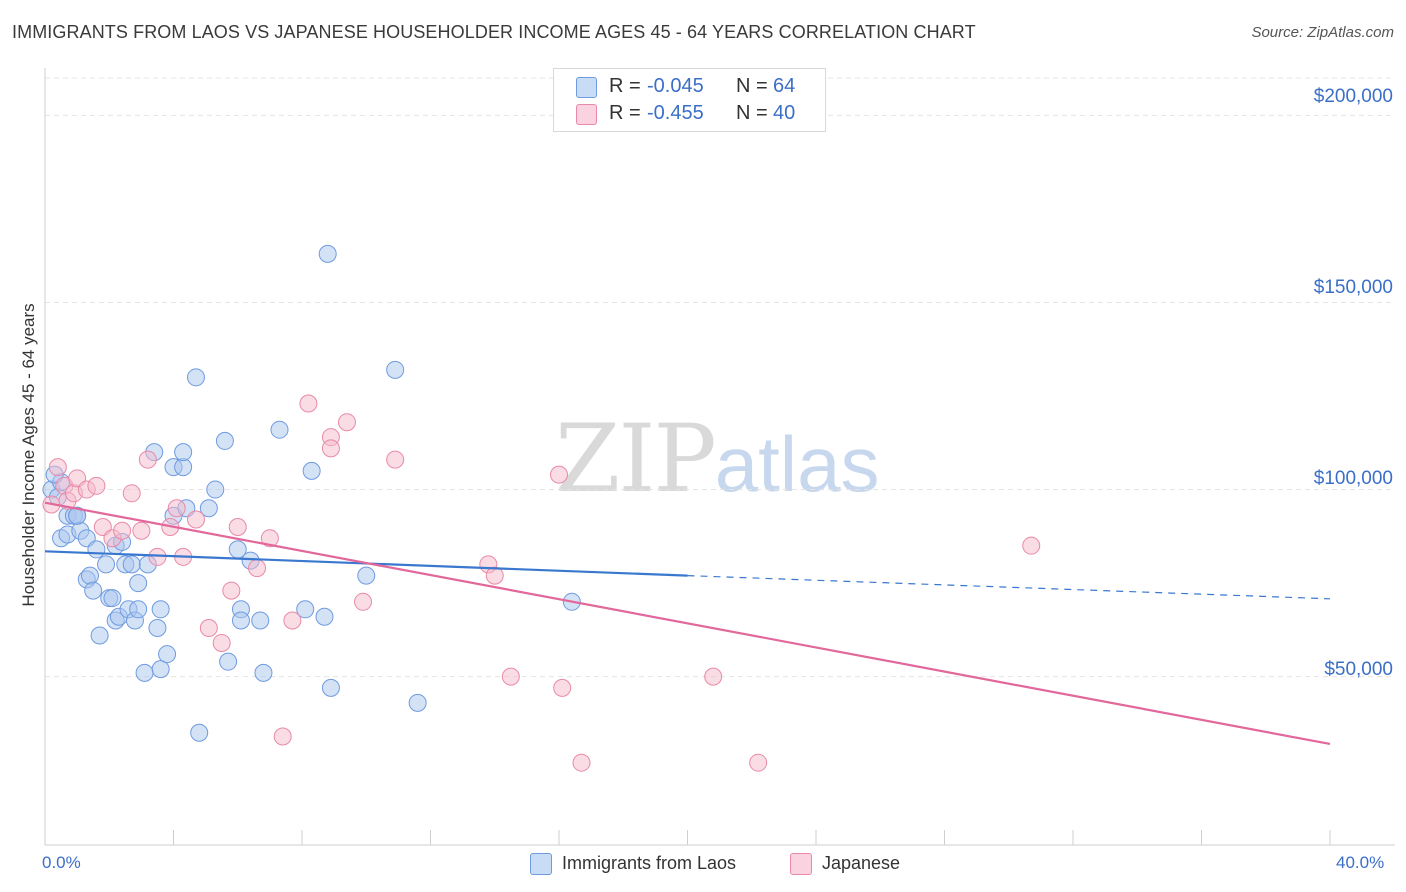 This screenshot has height=892, width=1406. I want to click on y-axis-label: Householder Income Ages 45 - 64 years, so click(28, 455).